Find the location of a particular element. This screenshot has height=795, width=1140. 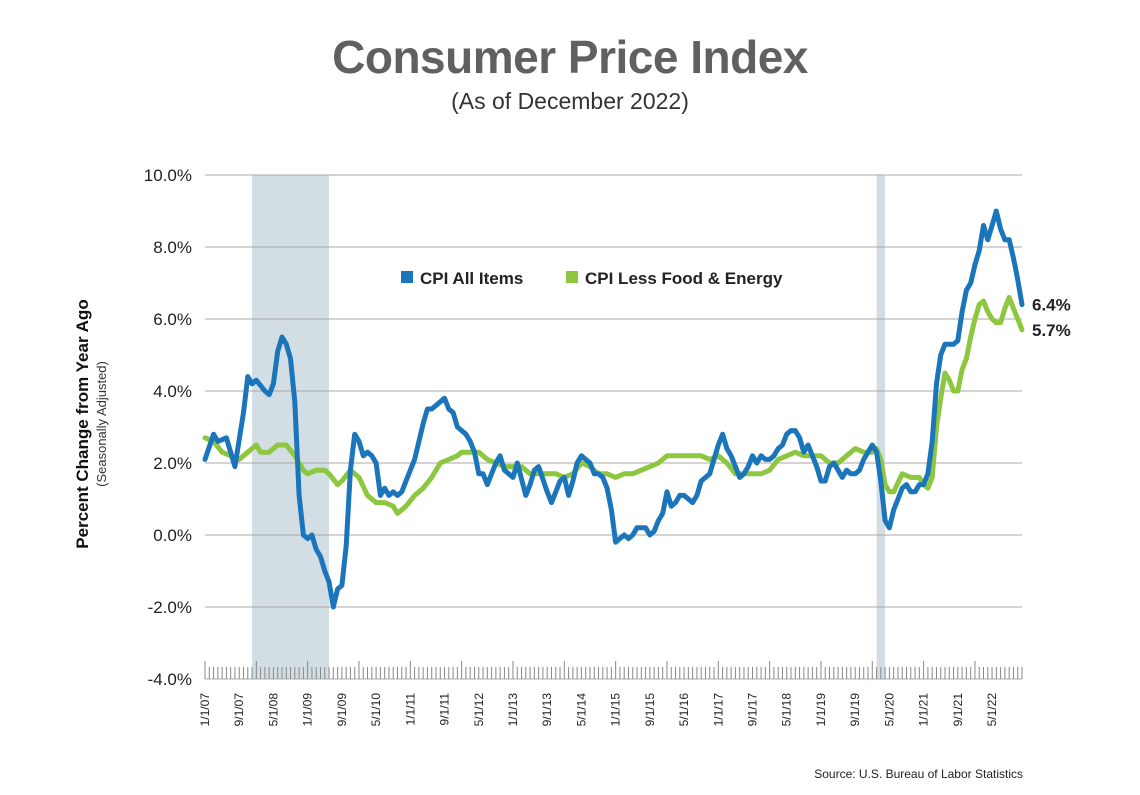

x-tick-label: 1/1/15 is located at coordinates (616, 710).